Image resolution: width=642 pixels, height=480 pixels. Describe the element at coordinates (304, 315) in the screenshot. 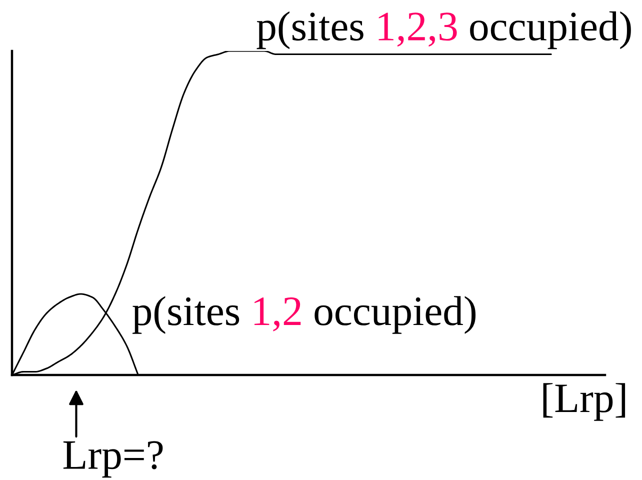

I see `series-label: p(sites 1,2 occupied)` at that location.